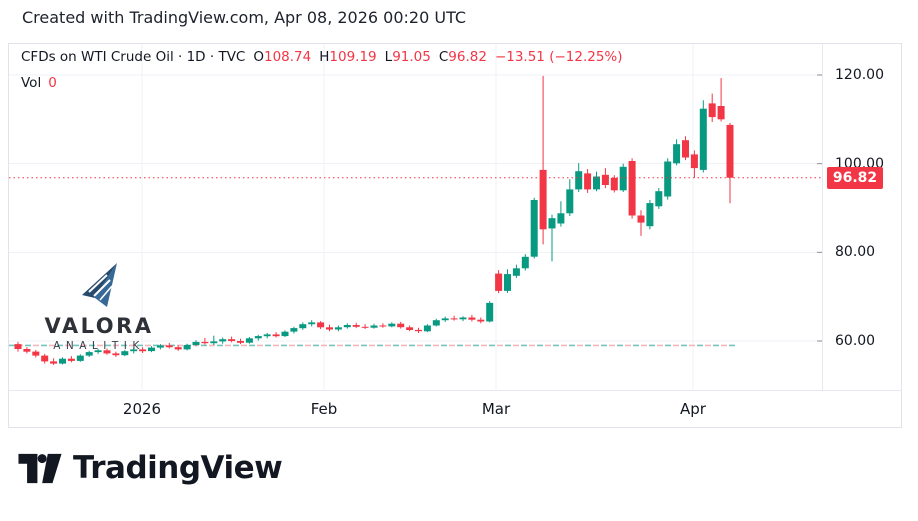 Image resolution: width=918 pixels, height=521 pixels. I want to click on valora-plane-icon, so click(99, 285).